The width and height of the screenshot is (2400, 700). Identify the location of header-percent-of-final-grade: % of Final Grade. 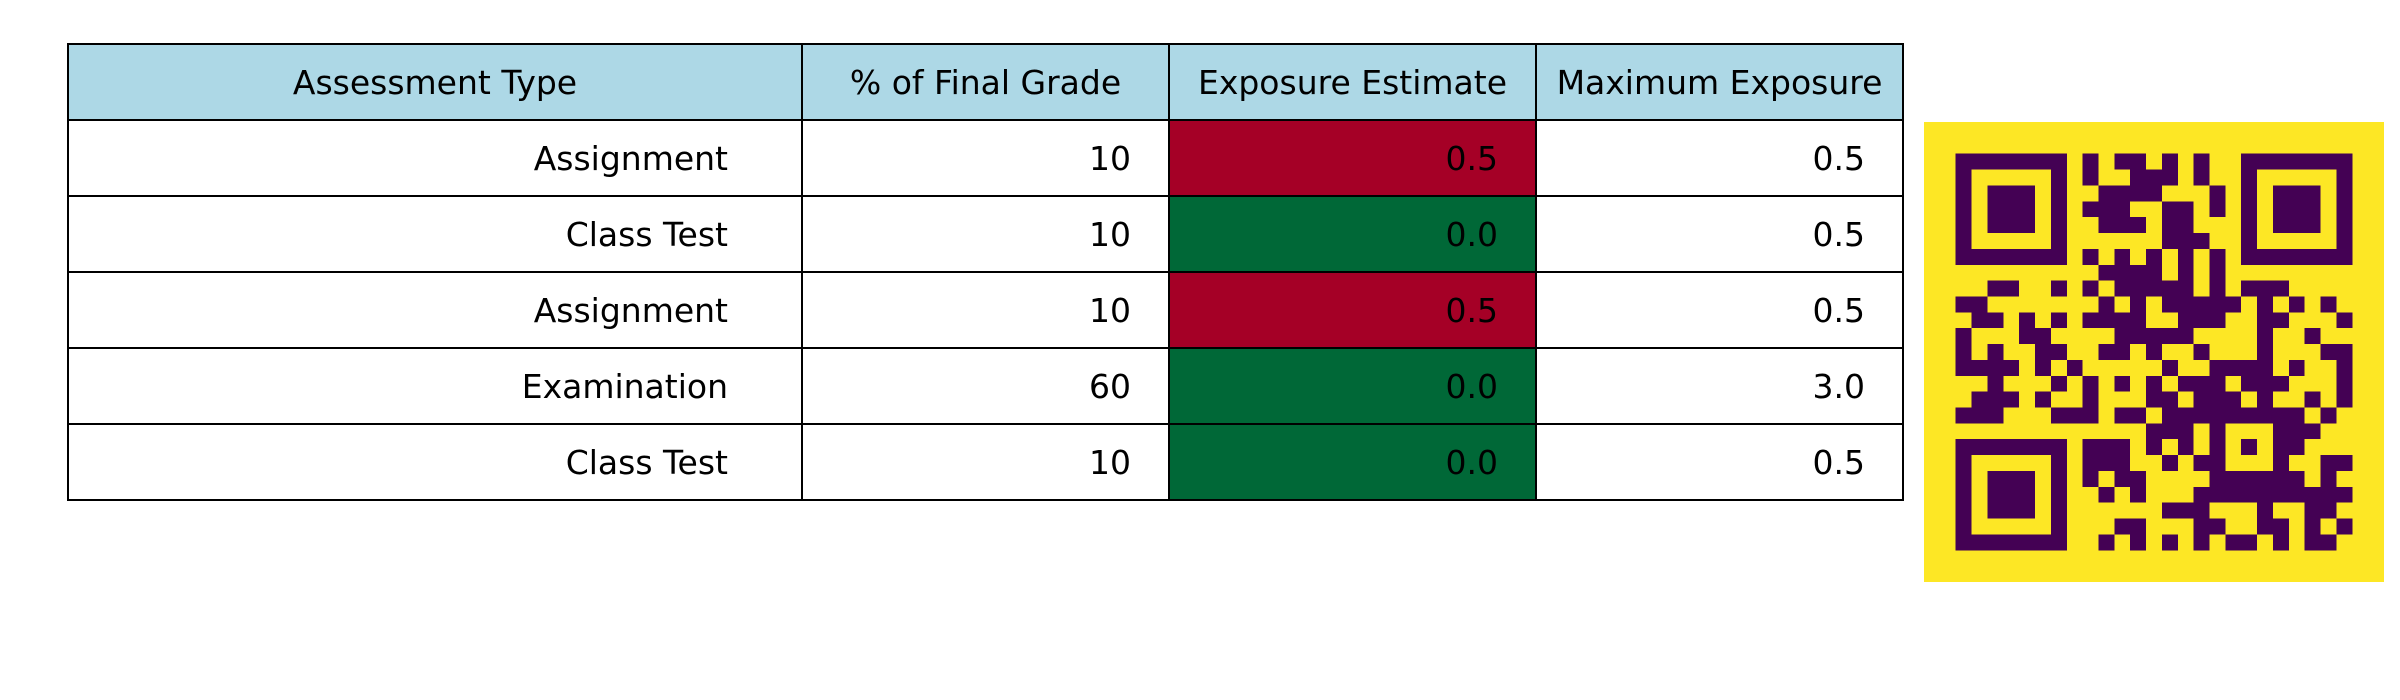
(985, 82).